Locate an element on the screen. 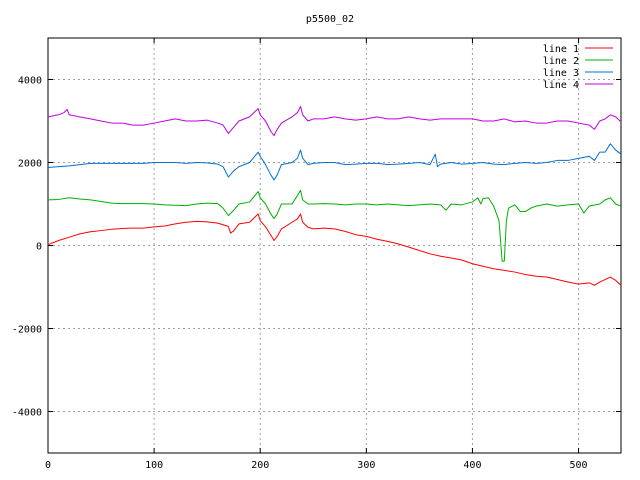 Image resolution: width=640 pixels, height=480 pixels. x-tick-label: 0 is located at coordinates (48, 465).